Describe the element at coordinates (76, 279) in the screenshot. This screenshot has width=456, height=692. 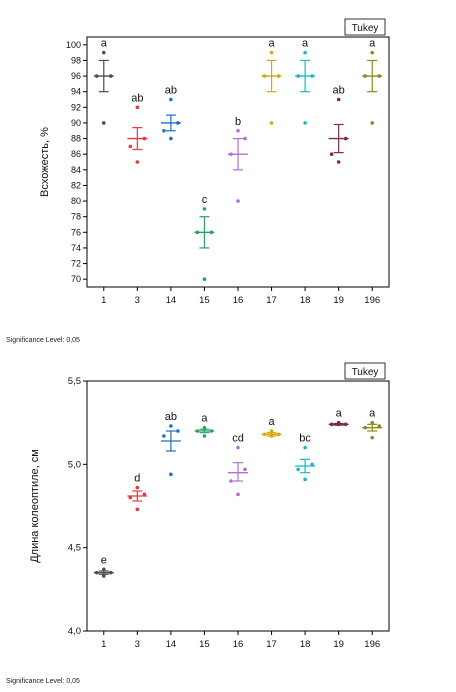
I see `y-tick-label: 70` at that location.